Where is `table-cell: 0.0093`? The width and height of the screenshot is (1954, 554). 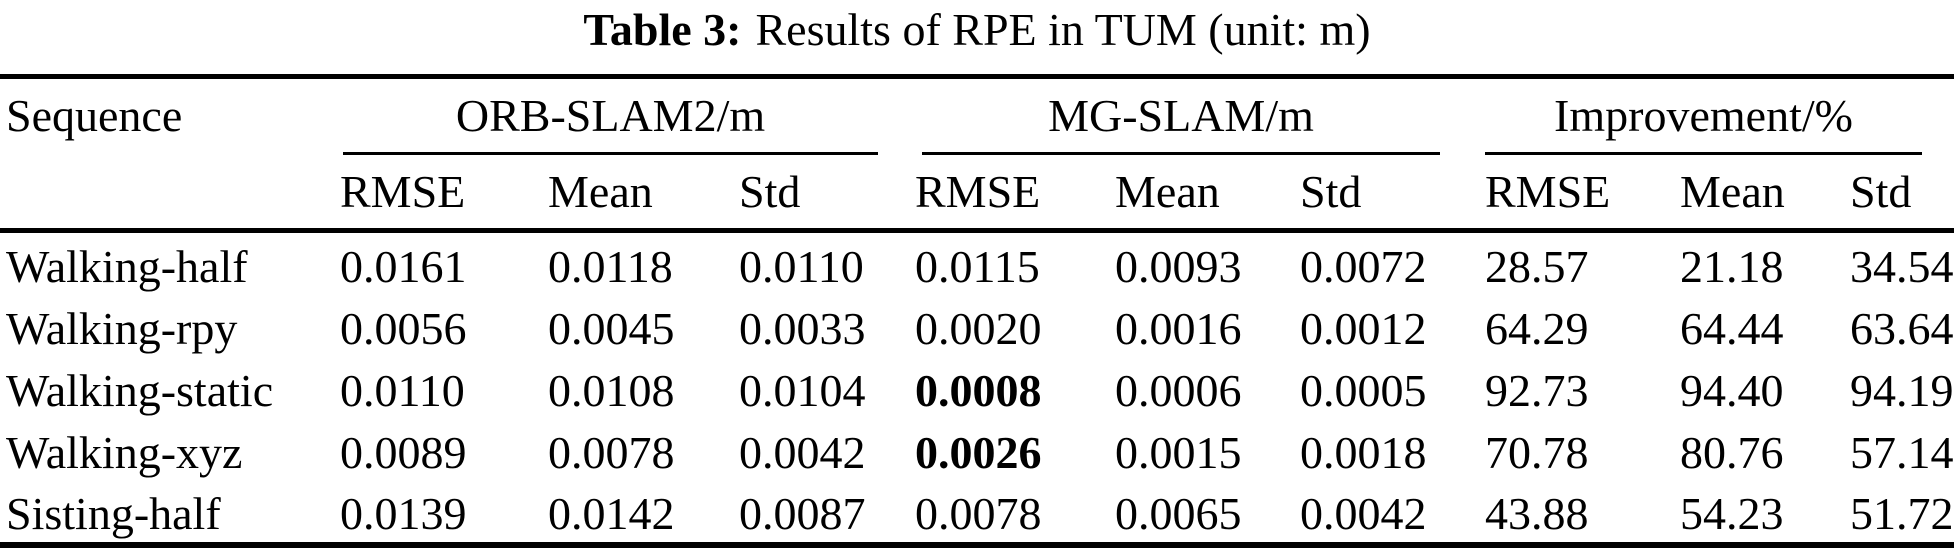
table-cell: 0.0093 is located at coordinates (1178, 266).